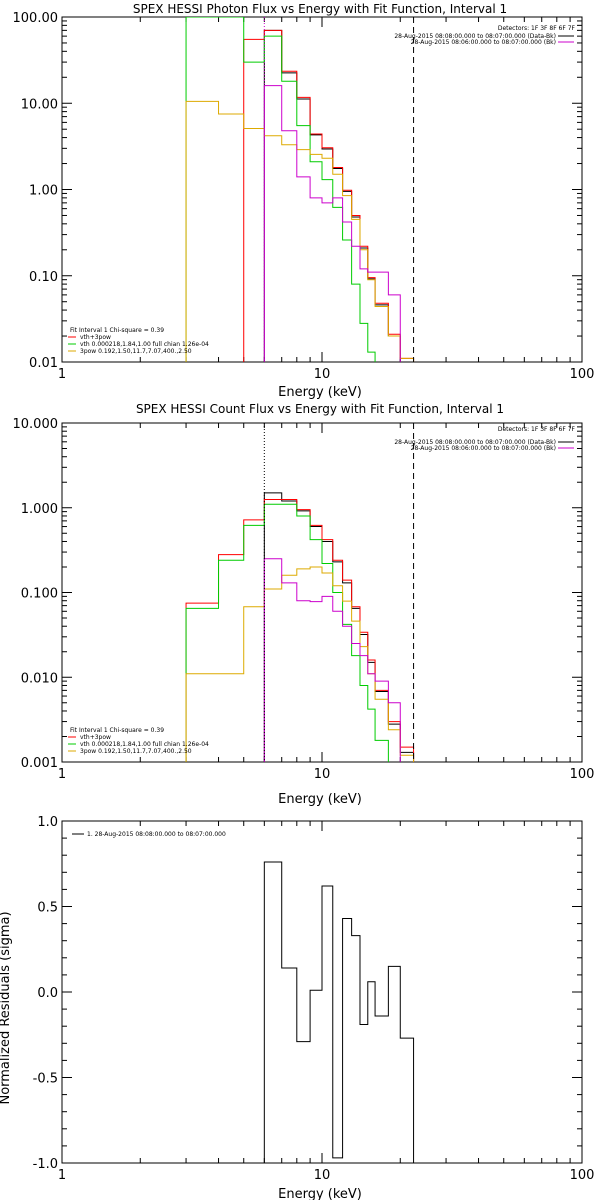  What do you see at coordinates (117, 330) in the screenshot?
I see `photon-flux-fit-legend-label: Fit Interval 1 Chi-square = 0.39` at bounding box center [117, 330].